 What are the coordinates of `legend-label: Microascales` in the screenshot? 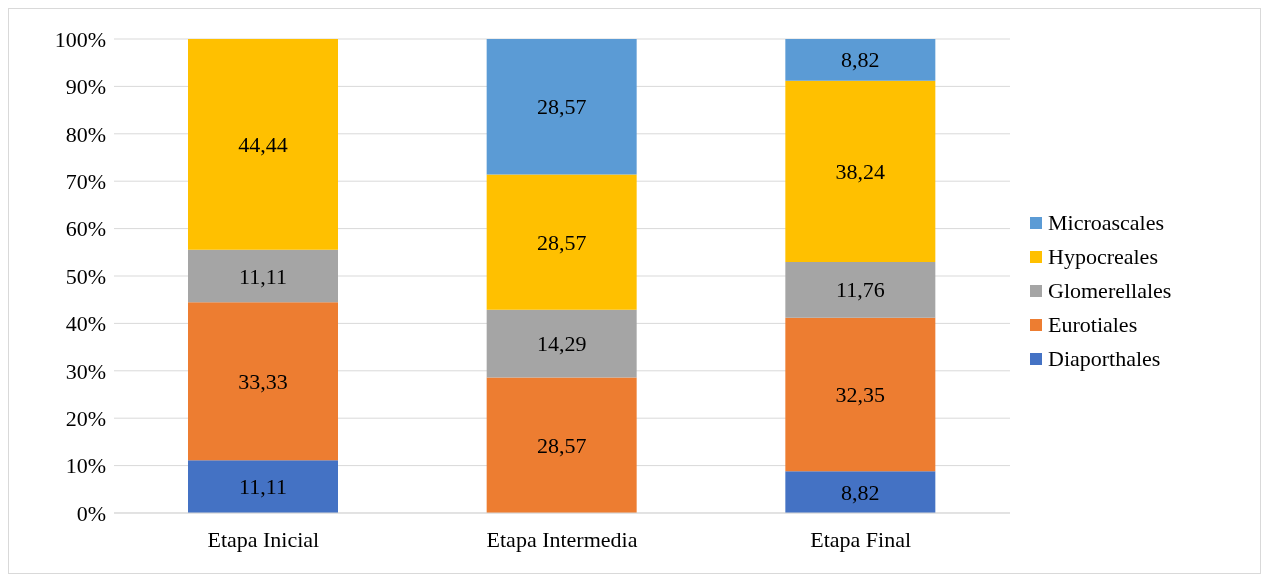 It's located at (1106, 223).